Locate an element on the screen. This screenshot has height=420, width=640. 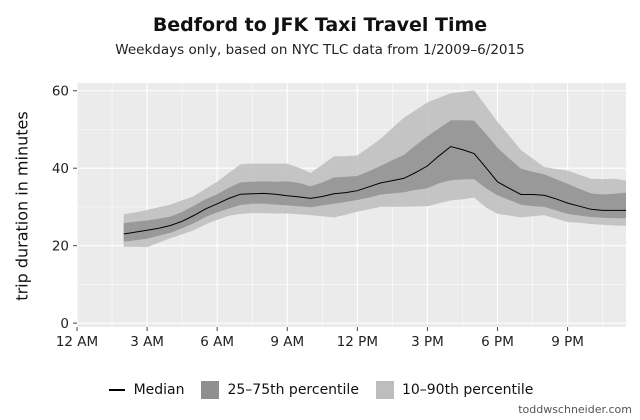
source-credit: toddwschneider.com is located at coordinates (575, 409).